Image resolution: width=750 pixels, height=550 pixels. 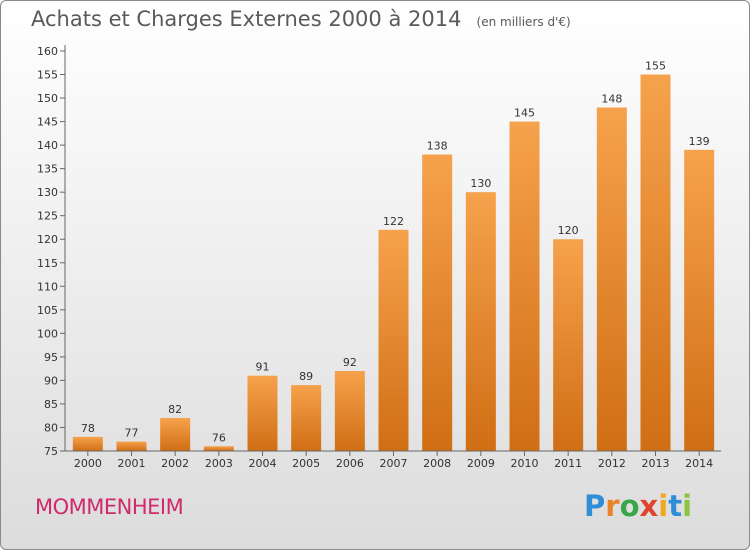 I want to click on bar-value-label: 89, so click(x=306, y=376).